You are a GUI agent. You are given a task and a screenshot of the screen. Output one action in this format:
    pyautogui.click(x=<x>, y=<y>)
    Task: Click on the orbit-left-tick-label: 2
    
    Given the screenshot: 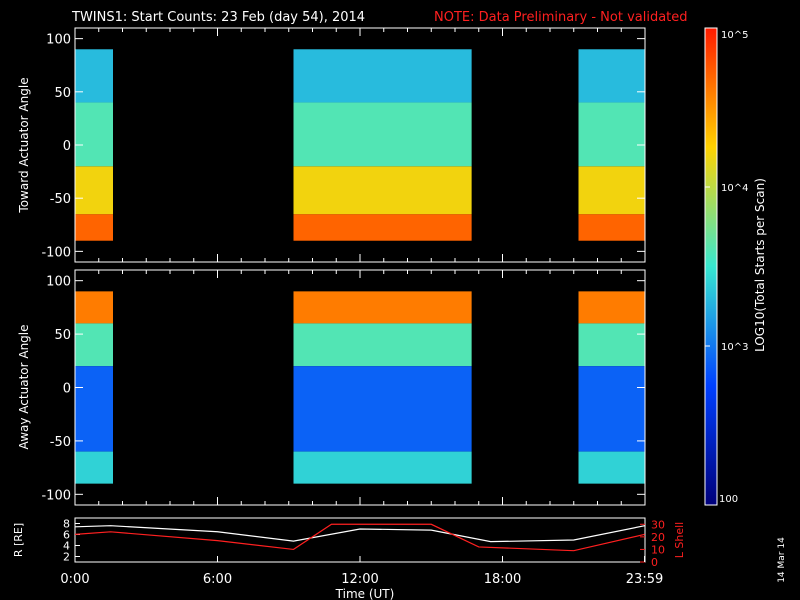 What is the action you would take?
    pyautogui.click(x=66, y=557)
    